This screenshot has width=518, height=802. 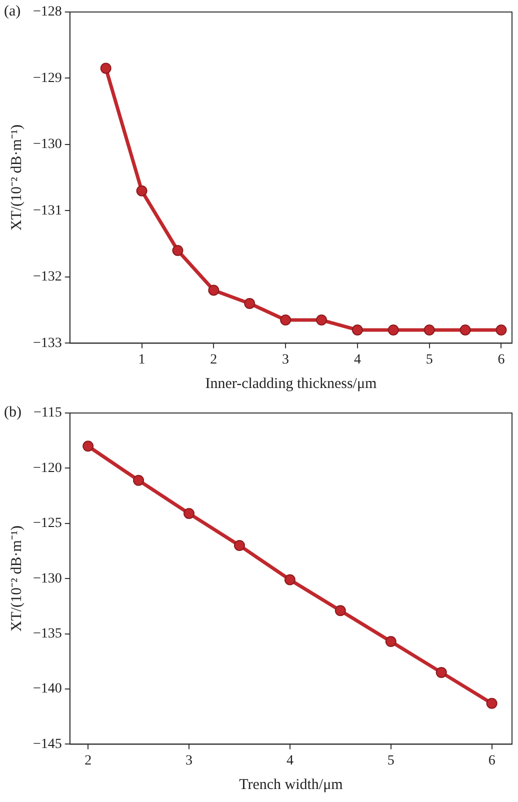 What do you see at coordinates (47, 78) in the screenshot?
I see `y-tick-label: −129` at bounding box center [47, 78].